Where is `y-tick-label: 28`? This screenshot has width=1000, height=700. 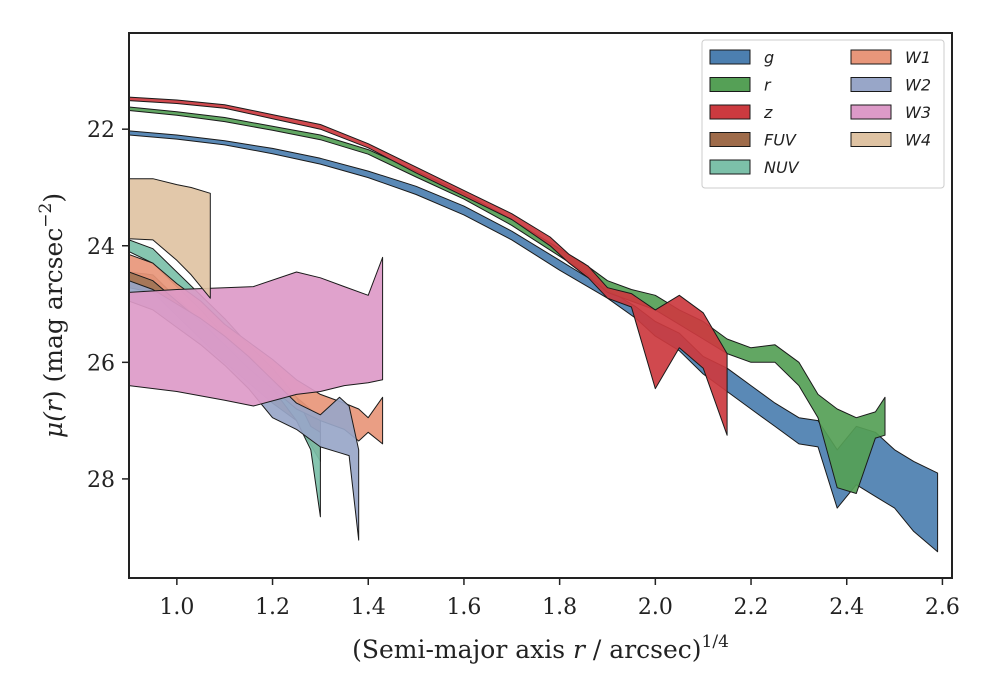 y-tick-label: 28 is located at coordinates (101, 480).